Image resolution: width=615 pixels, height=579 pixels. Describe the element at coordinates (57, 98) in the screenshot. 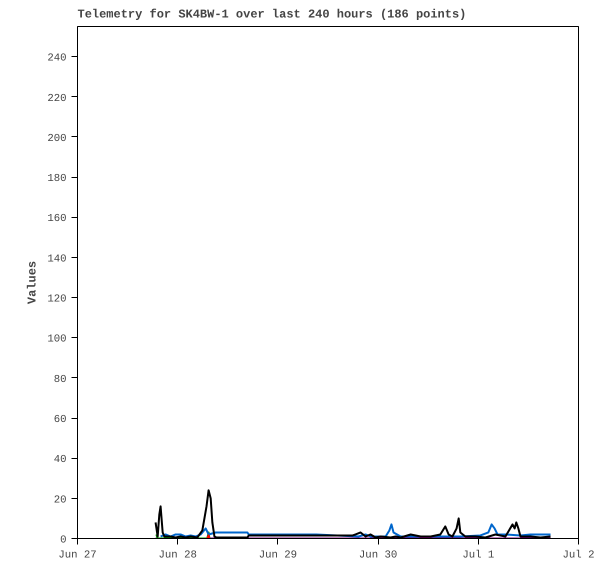

I see `y-tick-label: 220` at that location.